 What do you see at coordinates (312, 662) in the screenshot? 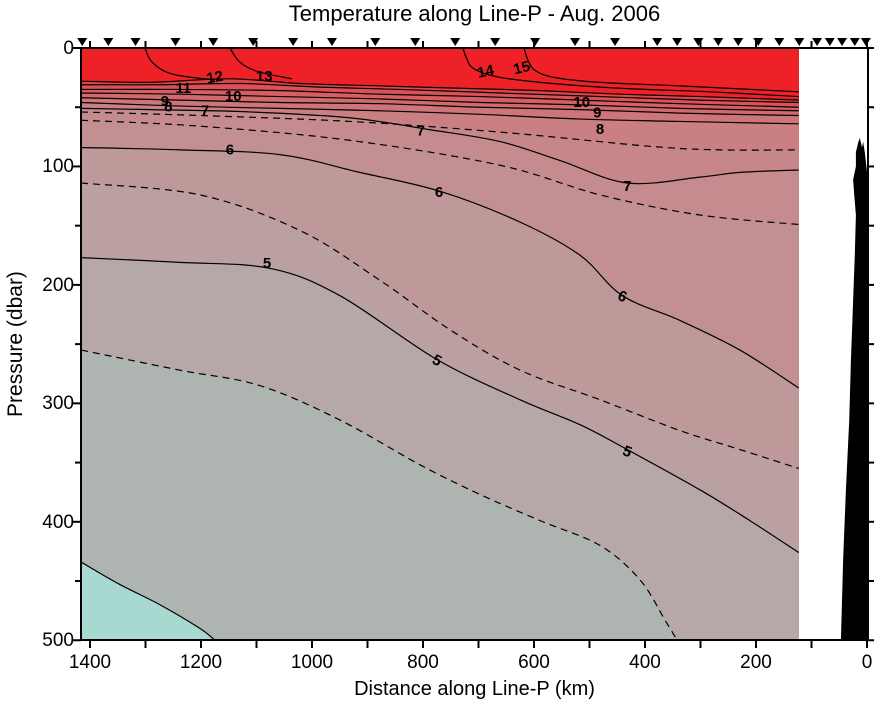
I see `x-tick-label: 1000` at bounding box center [312, 662].